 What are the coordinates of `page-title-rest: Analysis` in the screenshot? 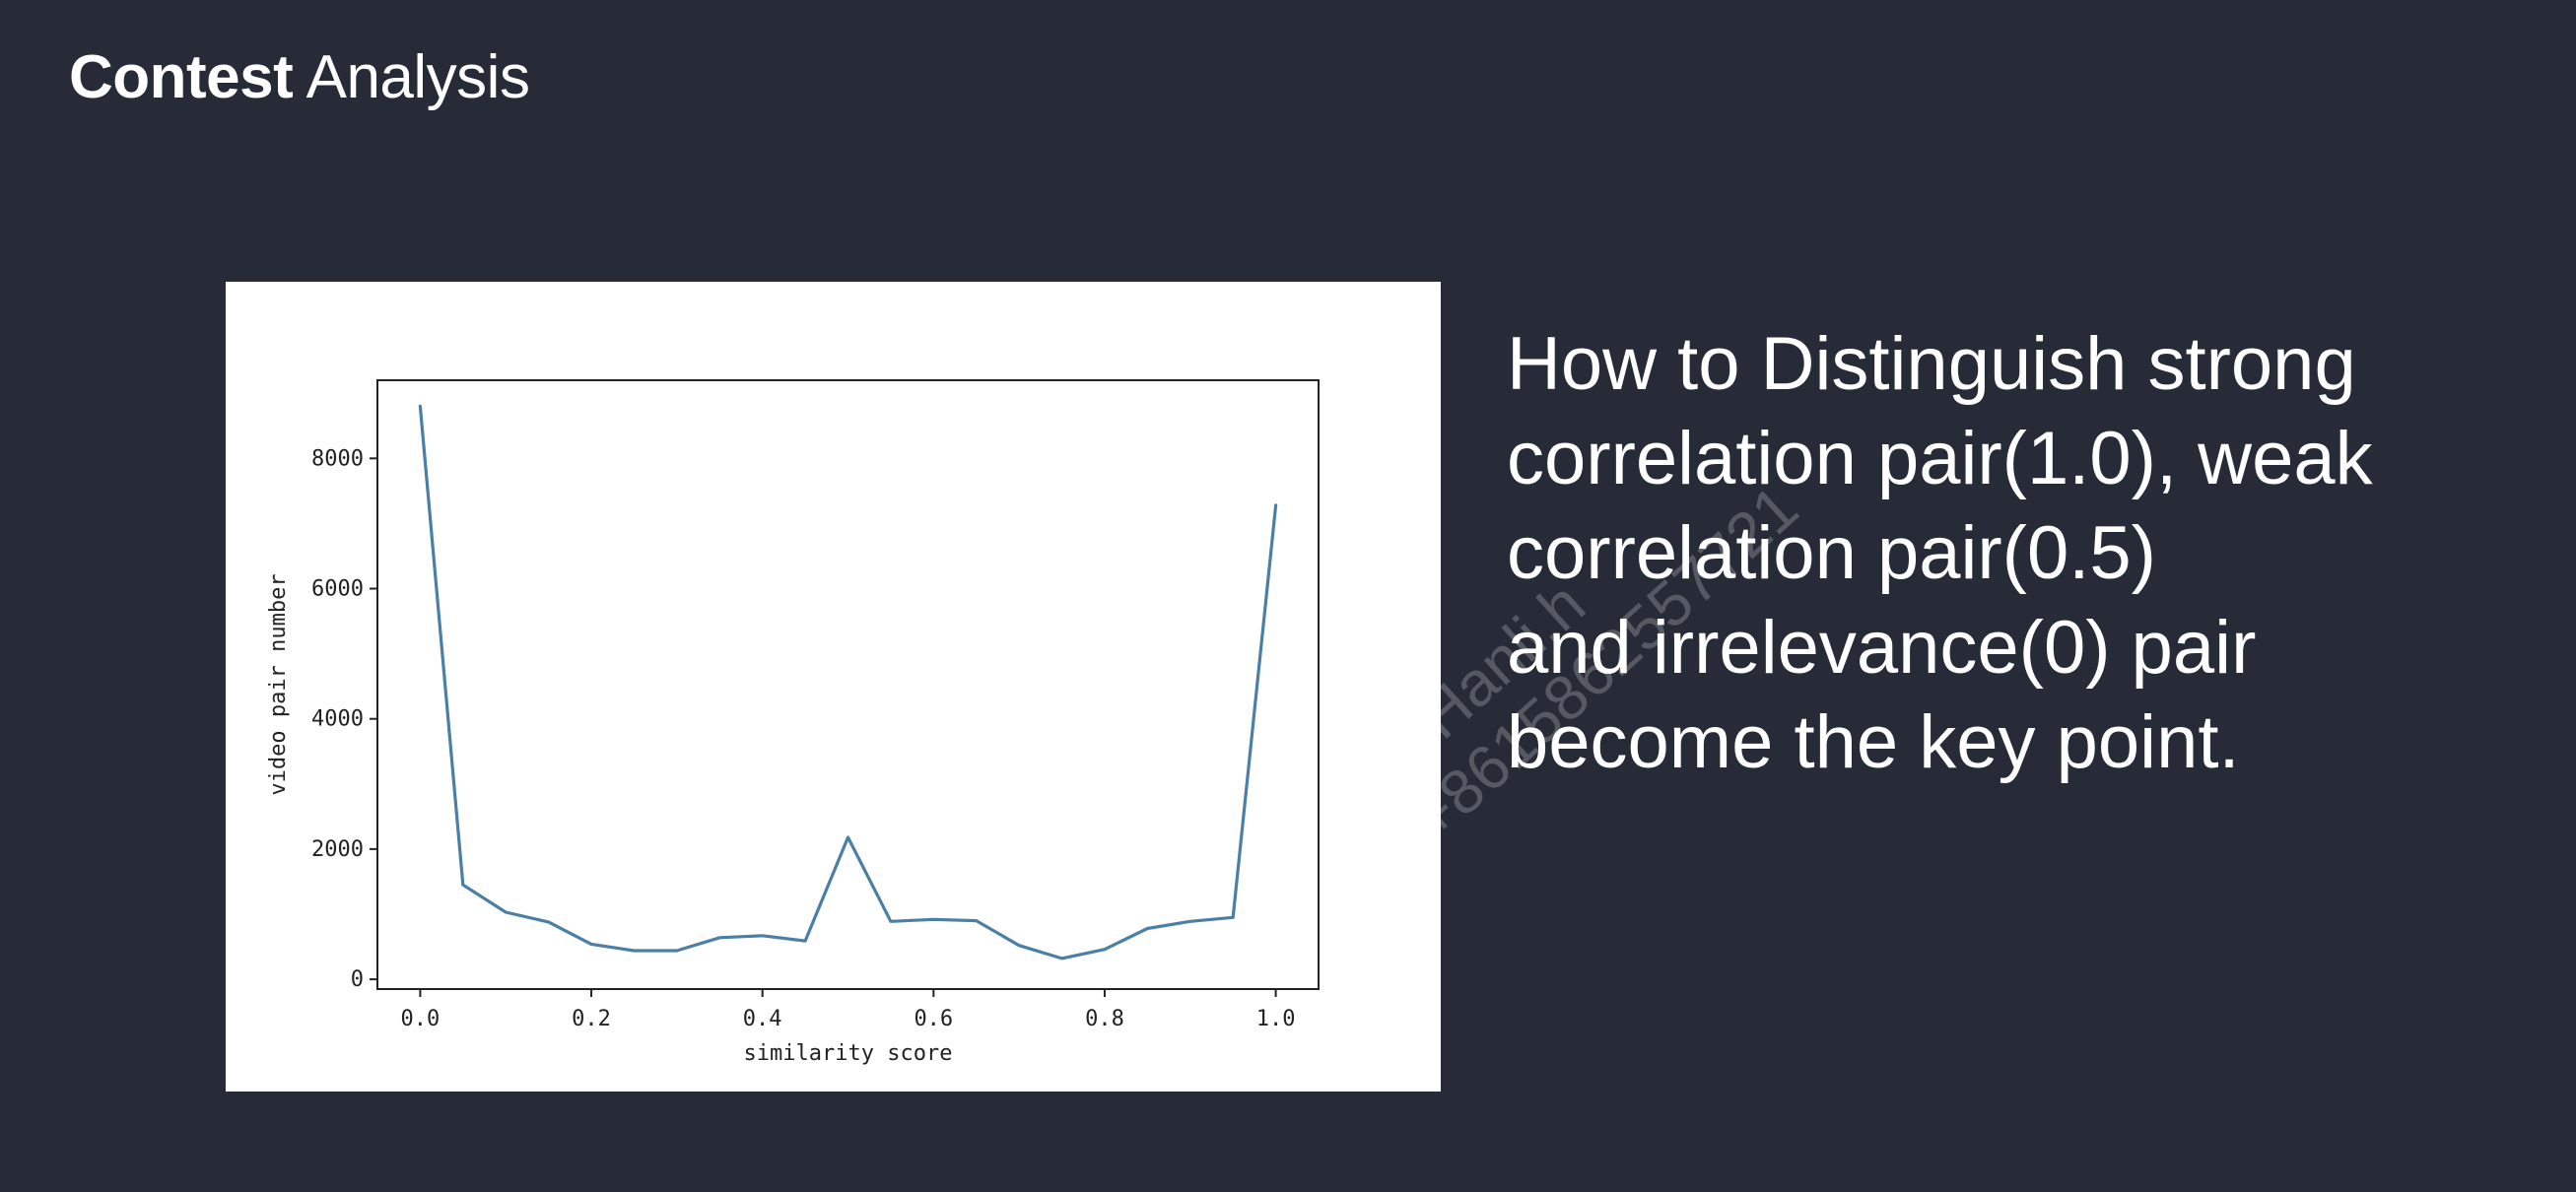 It's located at (411, 77).